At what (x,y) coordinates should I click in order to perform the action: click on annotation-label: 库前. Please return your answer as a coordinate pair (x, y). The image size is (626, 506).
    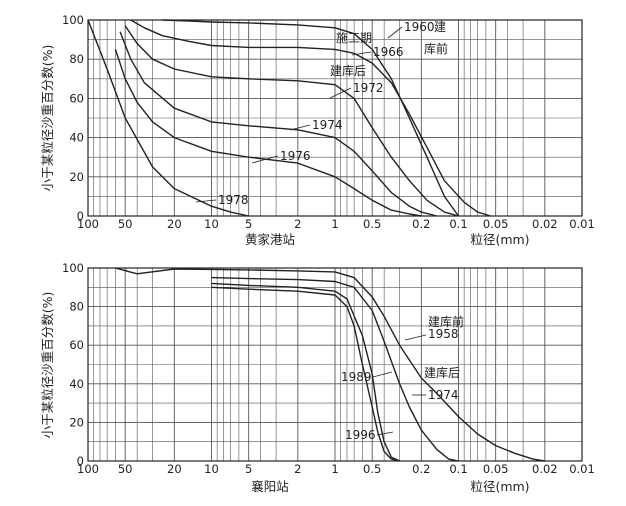
    Looking at the image, I should click on (436, 48).